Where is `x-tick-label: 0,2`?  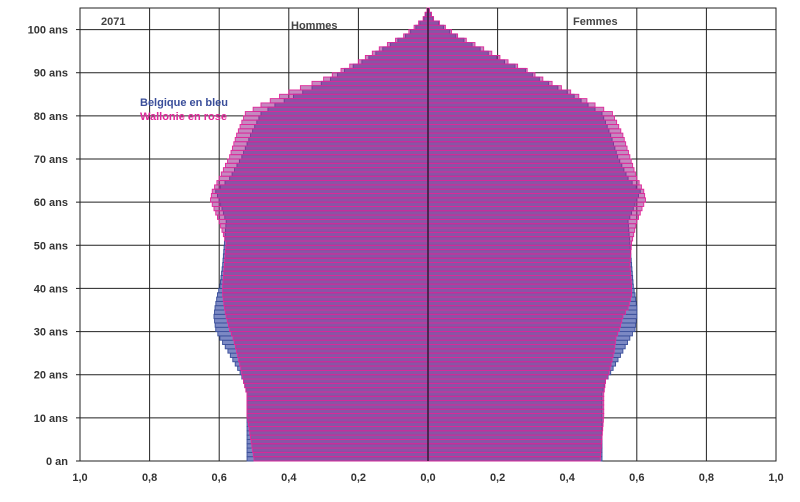 x-tick-label: 0,2 is located at coordinates (358, 478).